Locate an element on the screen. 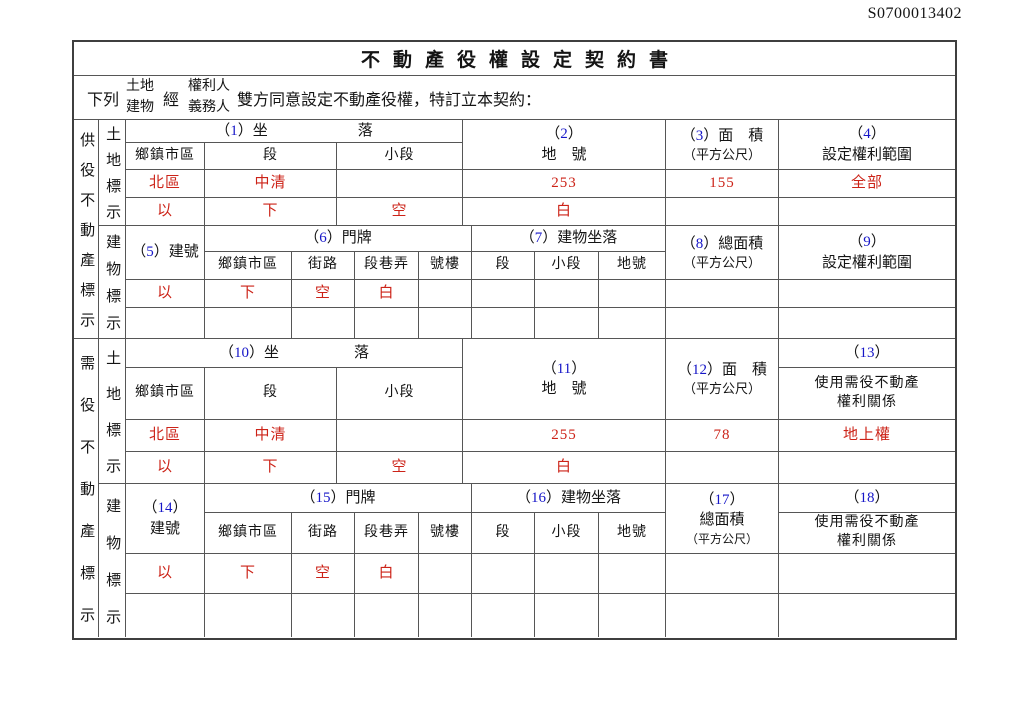 This screenshot has width=1024, height=724. cell-area: 155 is located at coordinates (722, 184).